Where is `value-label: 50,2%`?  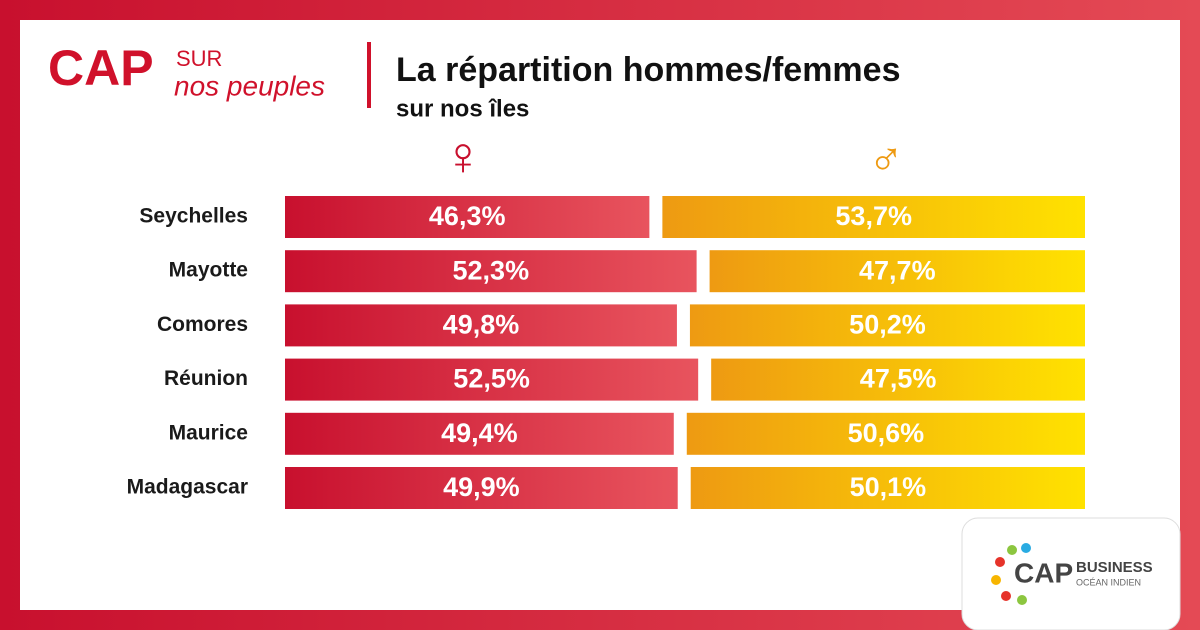 value-label: 50,2% is located at coordinates (887, 325).